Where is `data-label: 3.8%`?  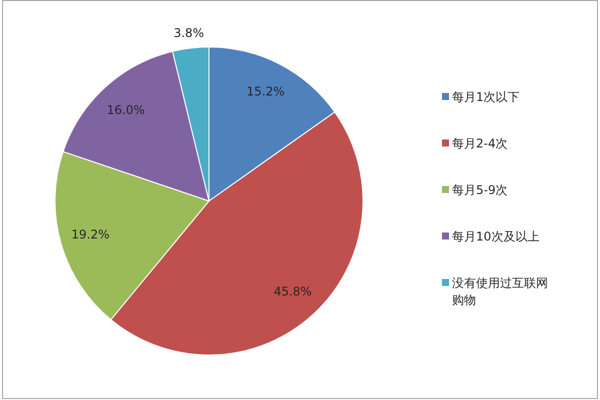 data-label: 3.8% is located at coordinates (189, 33).